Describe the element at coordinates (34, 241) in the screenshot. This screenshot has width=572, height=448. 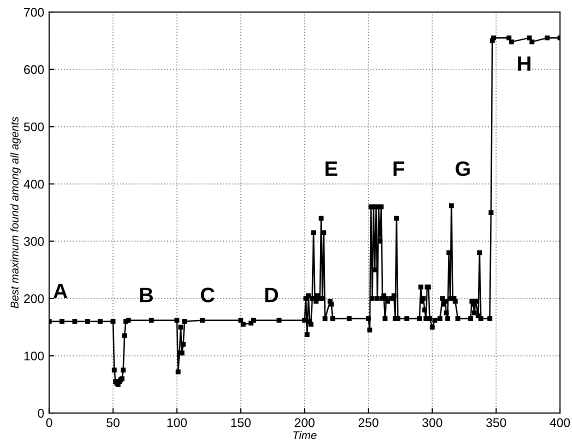
I see `y-tick-label: 300` at that location.